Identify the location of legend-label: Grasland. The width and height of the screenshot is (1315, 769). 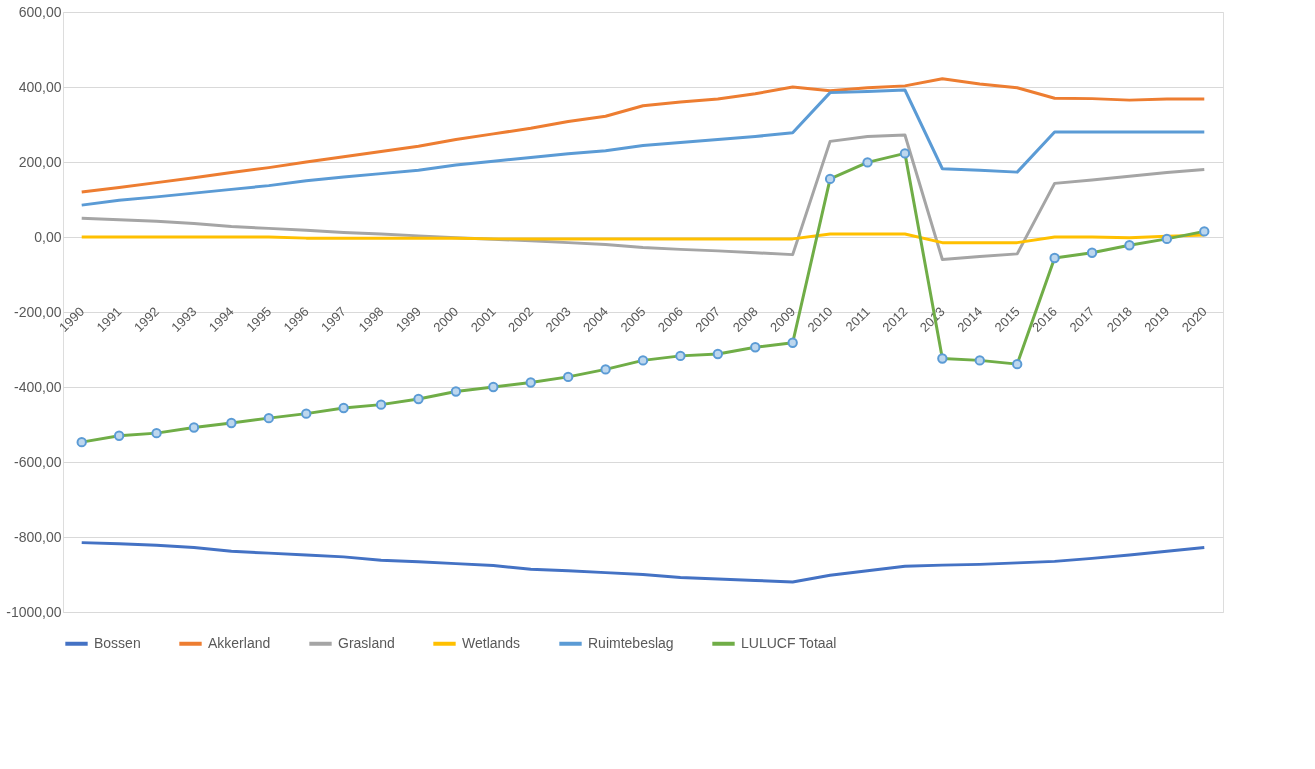
(366, 642).